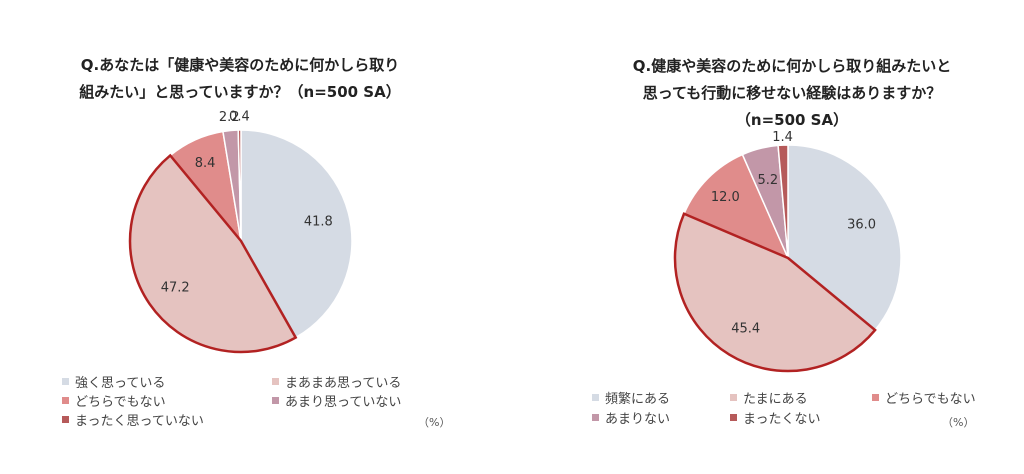 The image size is (1024, 474). Describe the element at coordinates (792, 120) in the screenshot. I see `chart-title-line: （n=500 SA）` at that location.